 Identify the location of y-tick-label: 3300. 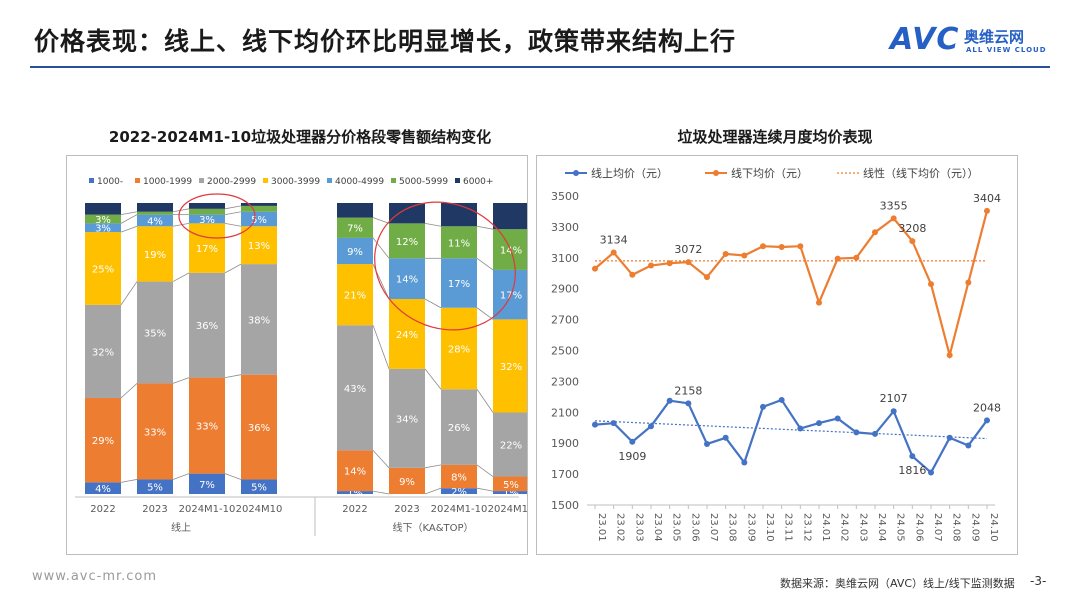
(565, 227).